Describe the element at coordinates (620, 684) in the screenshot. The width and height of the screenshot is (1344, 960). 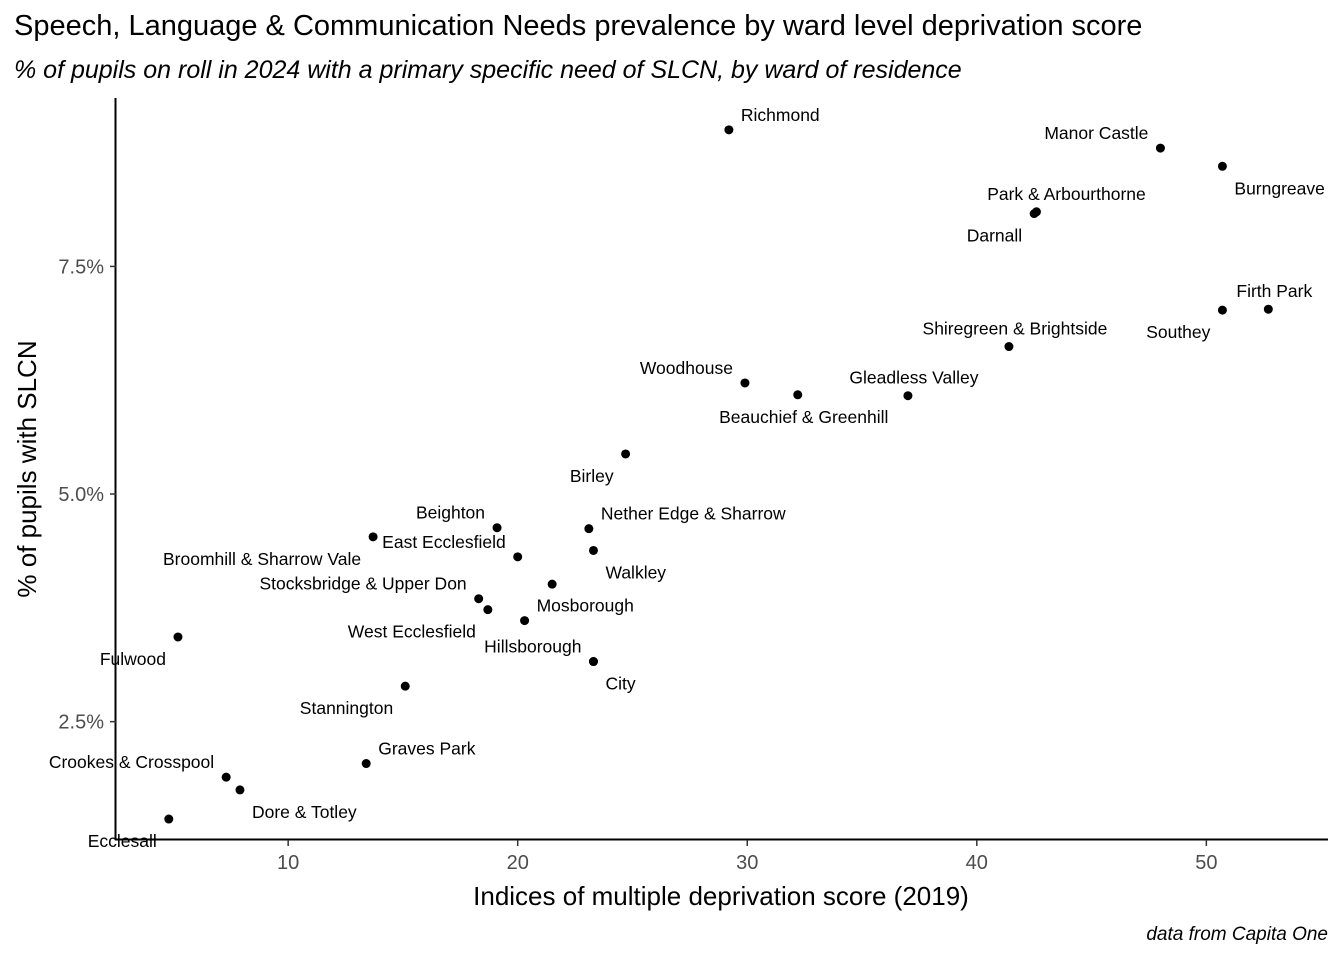
I see `point-label: City` at that location.